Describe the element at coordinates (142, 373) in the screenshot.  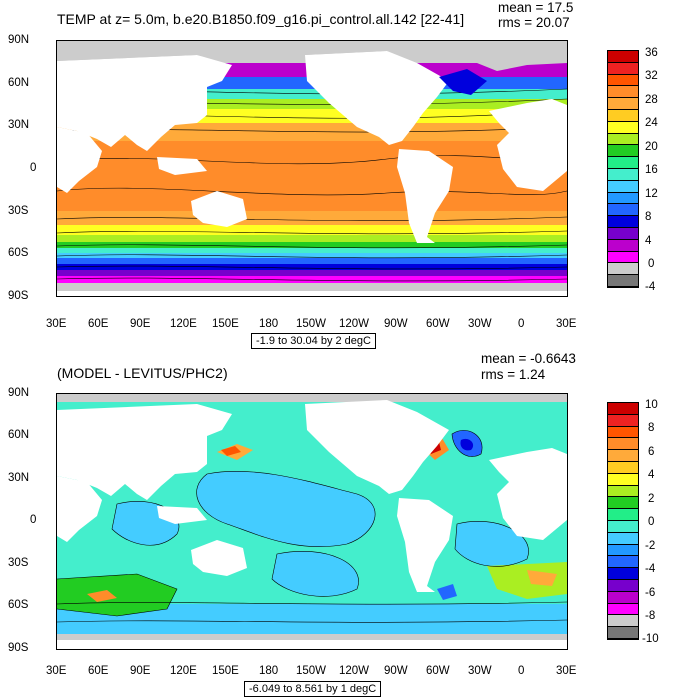
I see `panel-title: (MODEL - LEVITUS/PHC2)` at that location.